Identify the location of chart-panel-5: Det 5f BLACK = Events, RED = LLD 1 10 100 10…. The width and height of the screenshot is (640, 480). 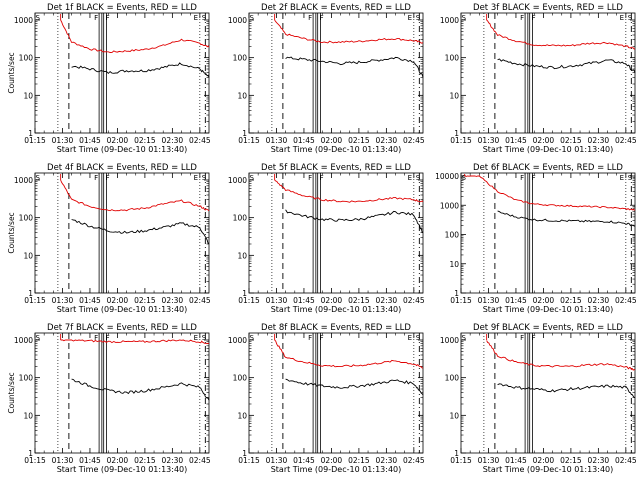
(326, 238).